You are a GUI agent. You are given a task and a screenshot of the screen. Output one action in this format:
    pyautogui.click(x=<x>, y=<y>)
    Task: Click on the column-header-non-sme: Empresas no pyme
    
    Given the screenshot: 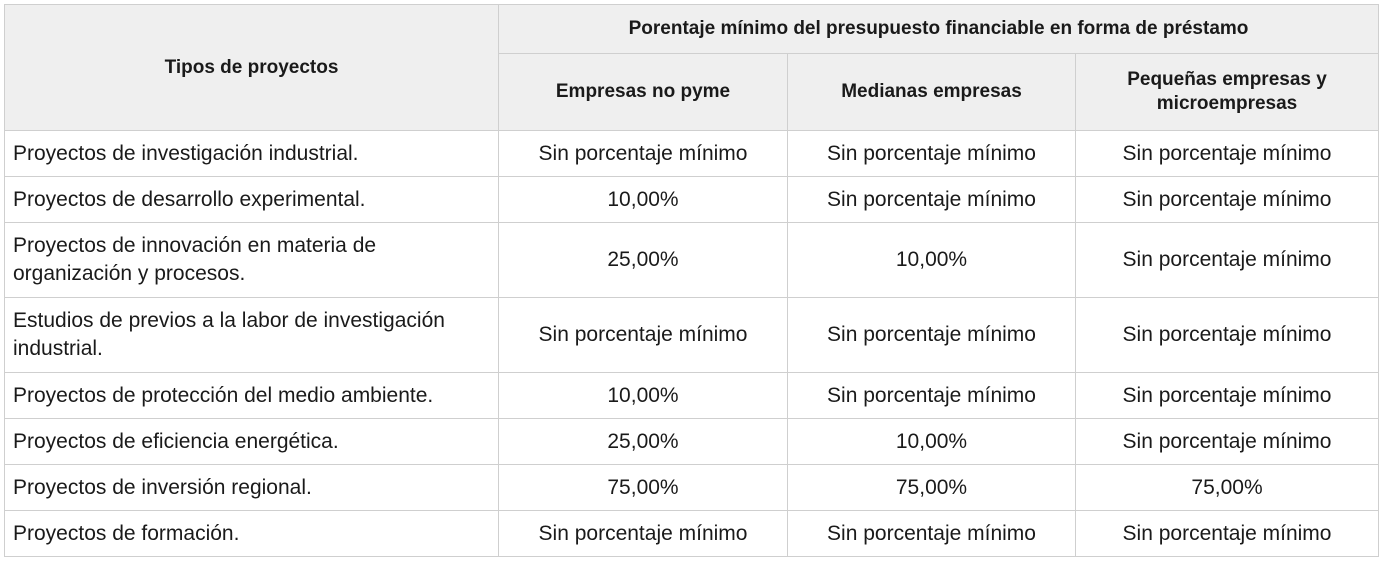 What is the action you would take?
    pyautogui.click(x=643, y=92)
    